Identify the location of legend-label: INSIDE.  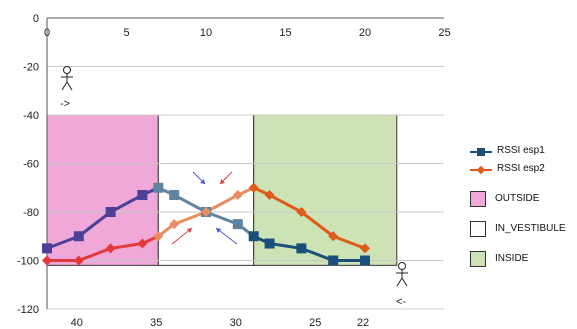
(512, 258).